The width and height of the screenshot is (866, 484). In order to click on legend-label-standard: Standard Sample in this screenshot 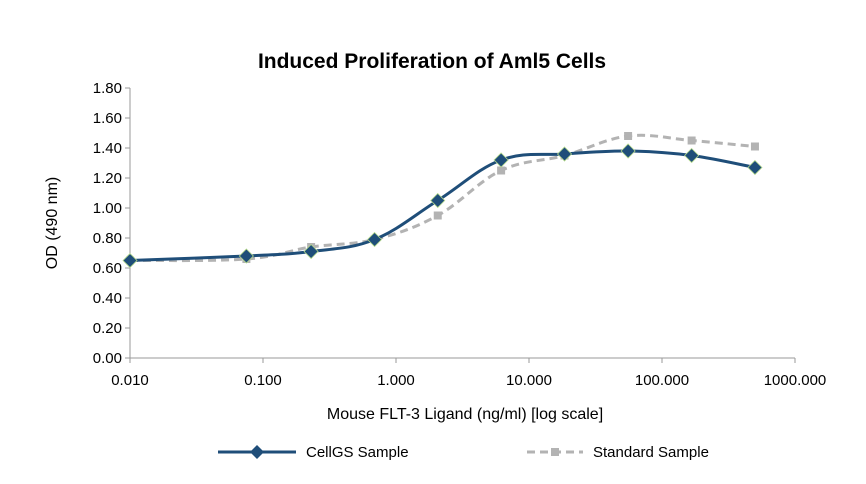, I will do `click(651, 452)`.